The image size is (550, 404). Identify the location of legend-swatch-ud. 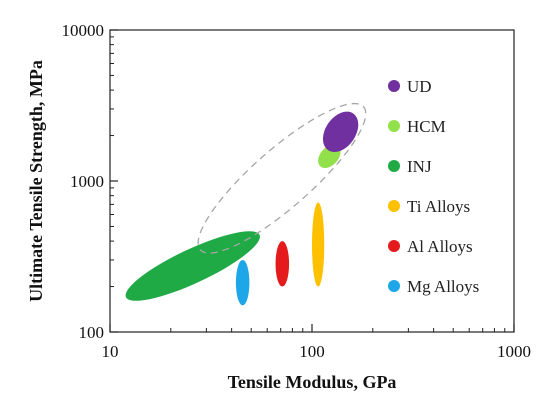
(394, 86).